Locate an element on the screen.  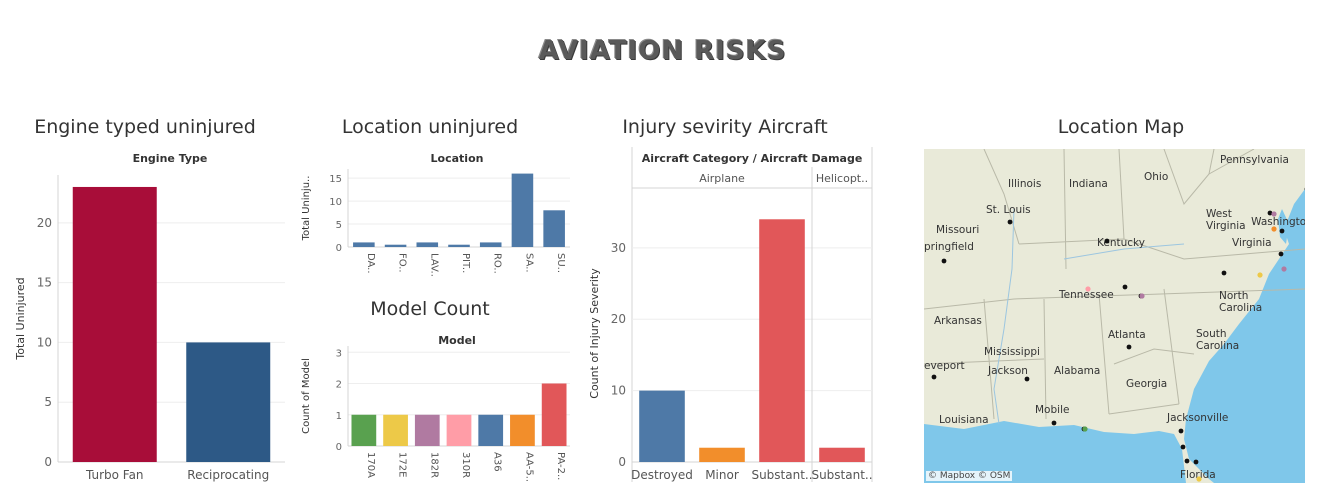
map-label-jackson: Jackson is located at coordinates (1007, 371).